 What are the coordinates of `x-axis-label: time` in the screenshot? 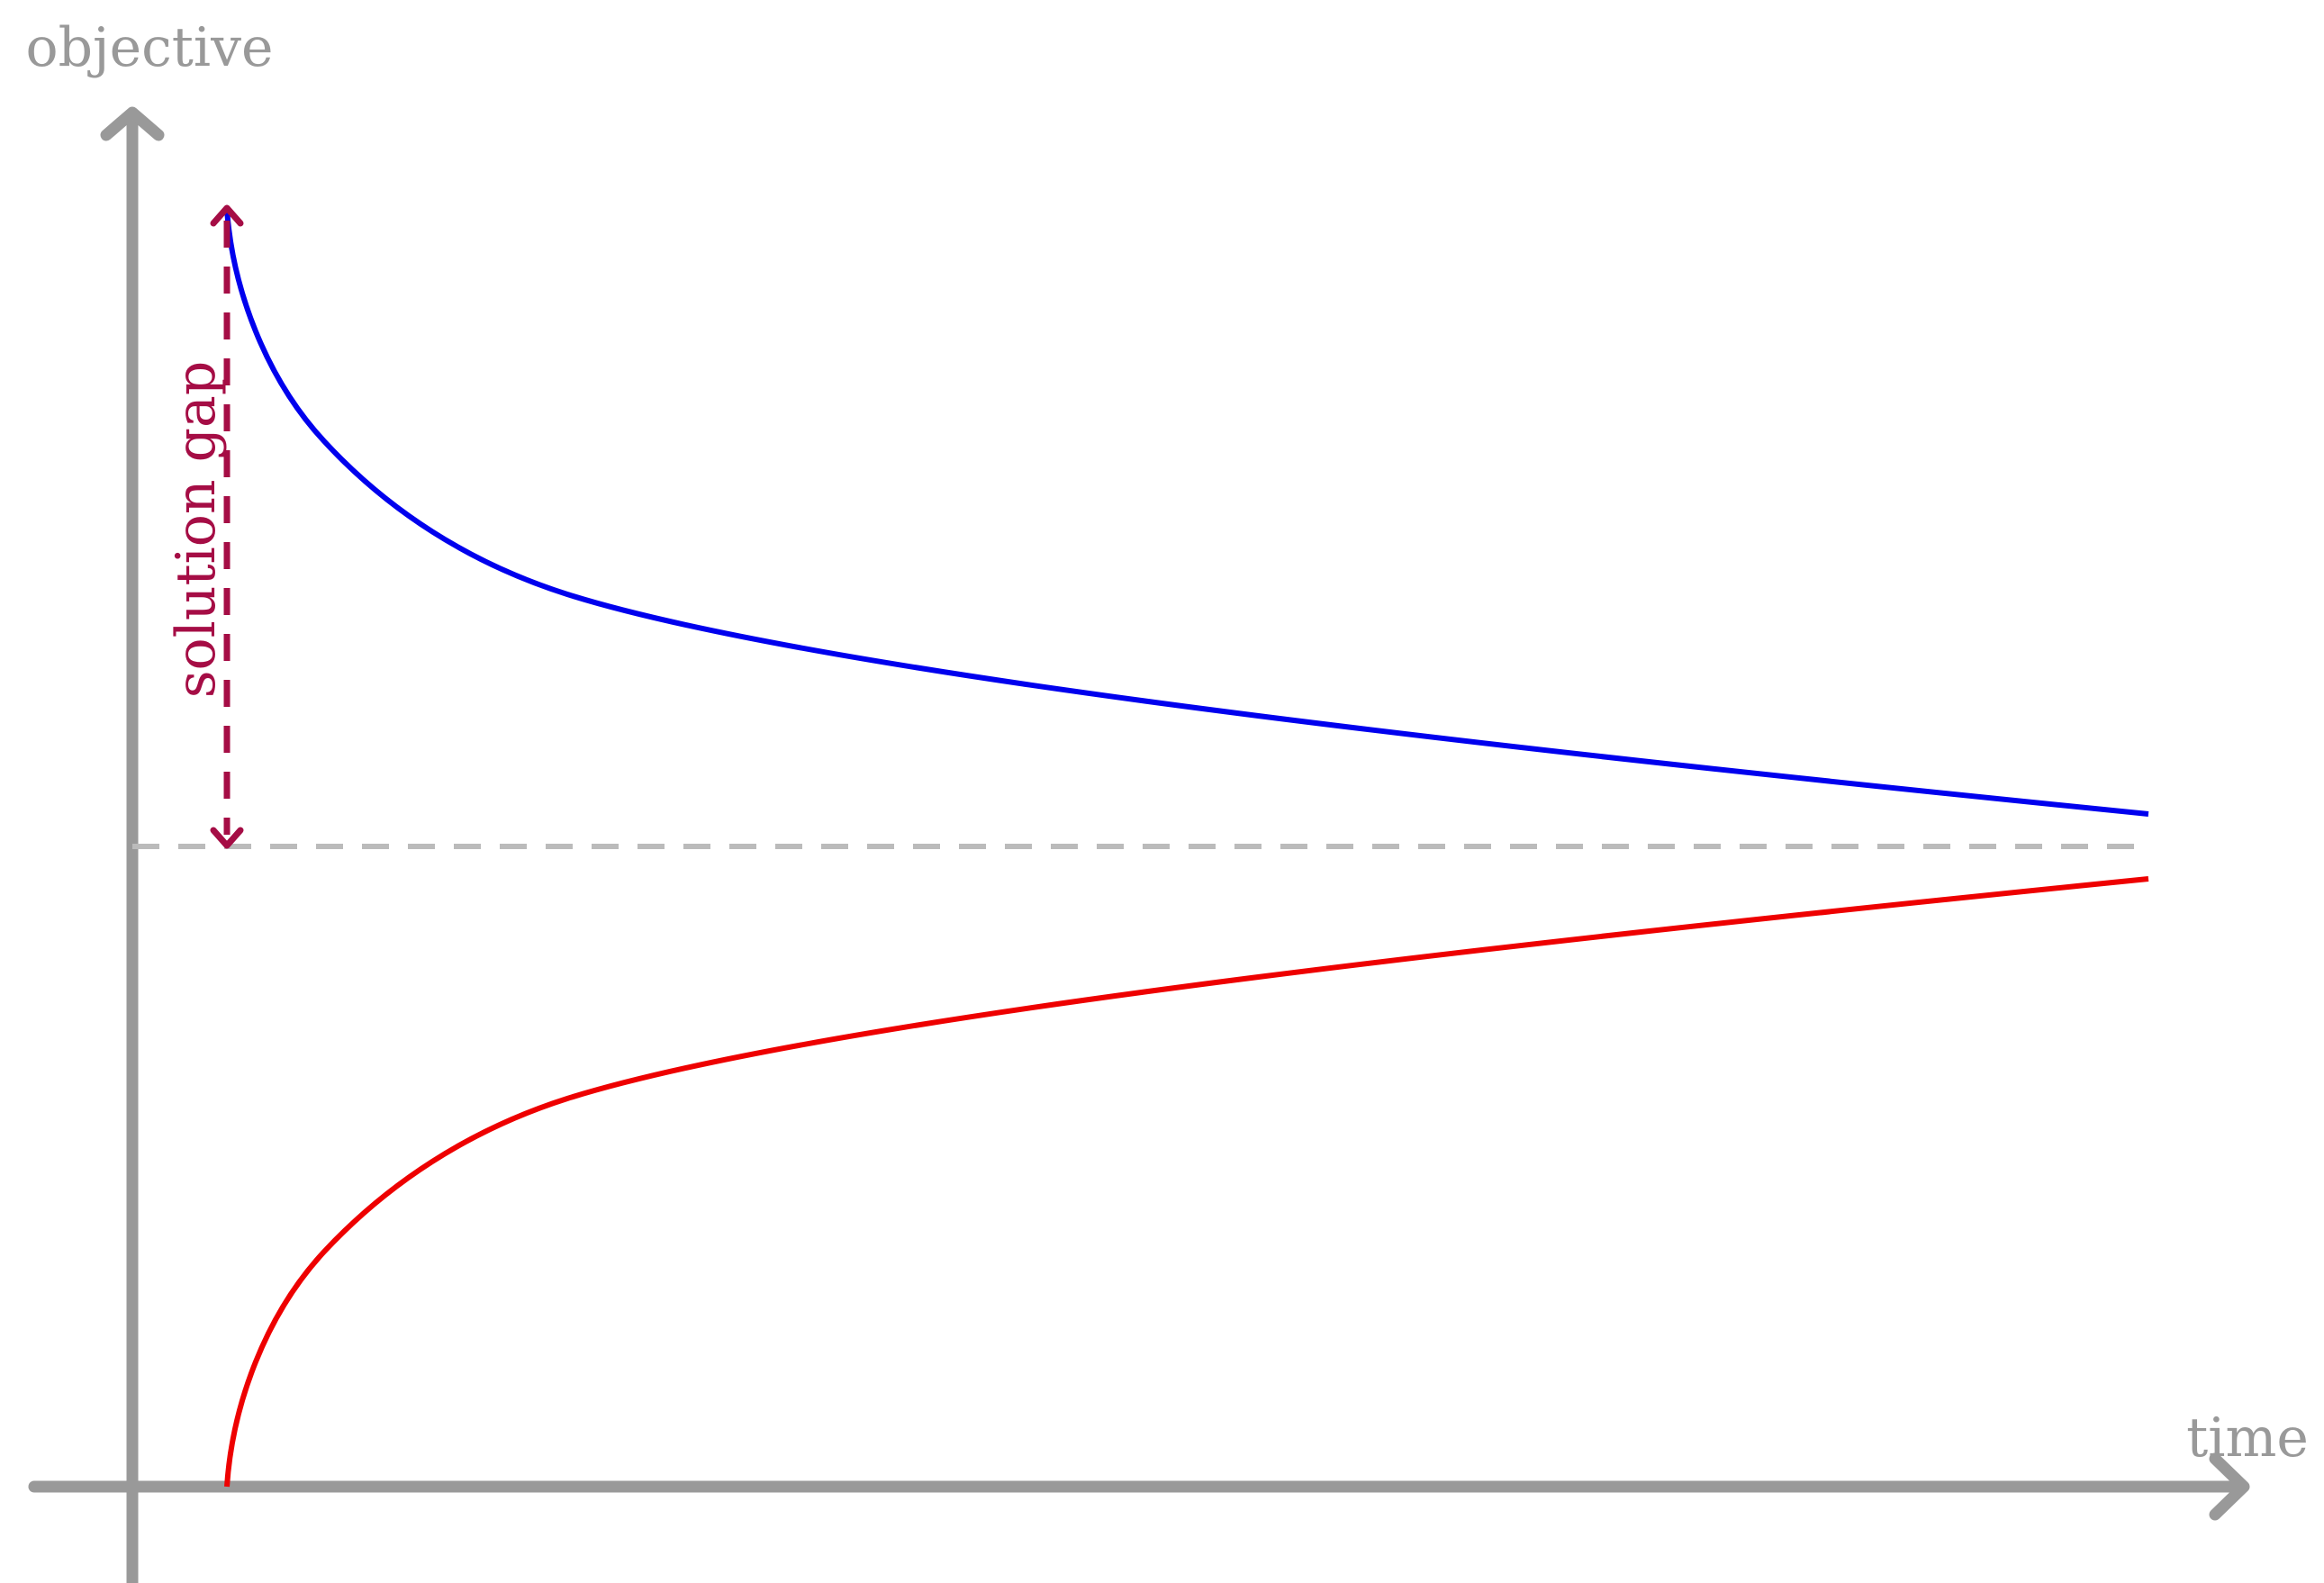 It's located at (2247, 1438).